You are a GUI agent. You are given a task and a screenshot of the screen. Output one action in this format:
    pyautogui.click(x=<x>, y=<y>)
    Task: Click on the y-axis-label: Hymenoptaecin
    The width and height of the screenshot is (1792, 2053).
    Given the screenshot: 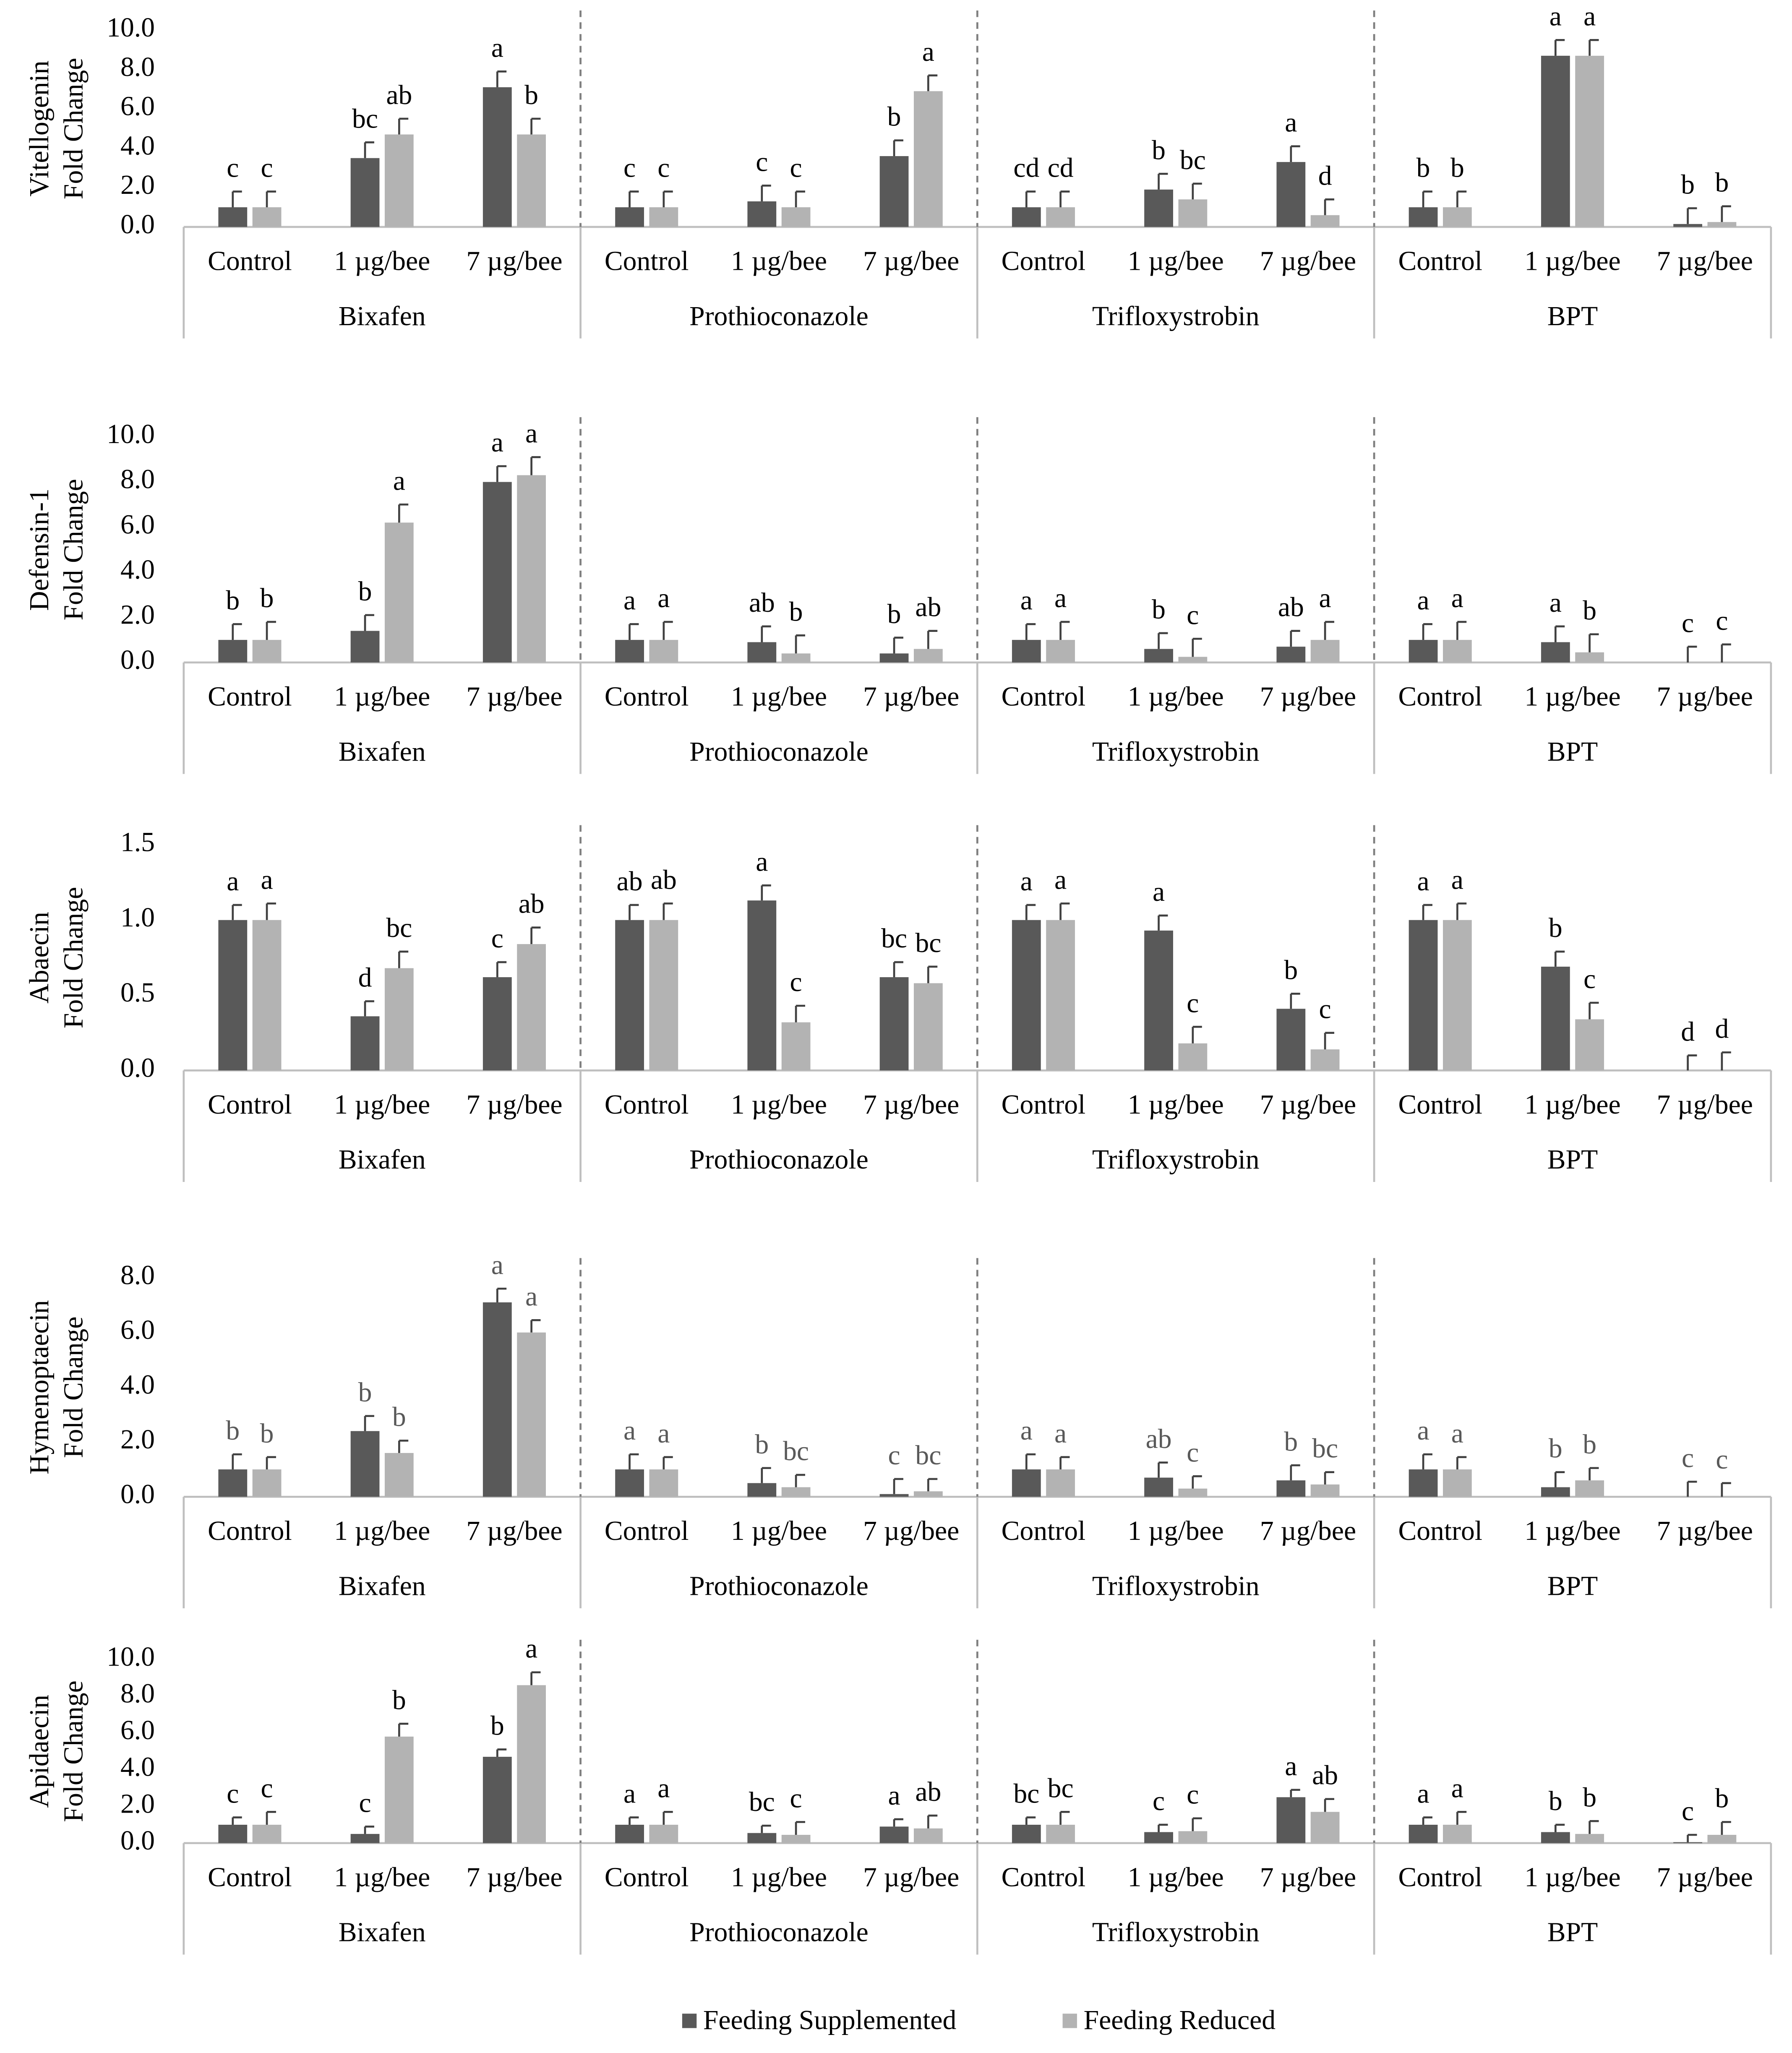 What is the action you would take?
    pyautogui.click(x=39, y=1387)
    